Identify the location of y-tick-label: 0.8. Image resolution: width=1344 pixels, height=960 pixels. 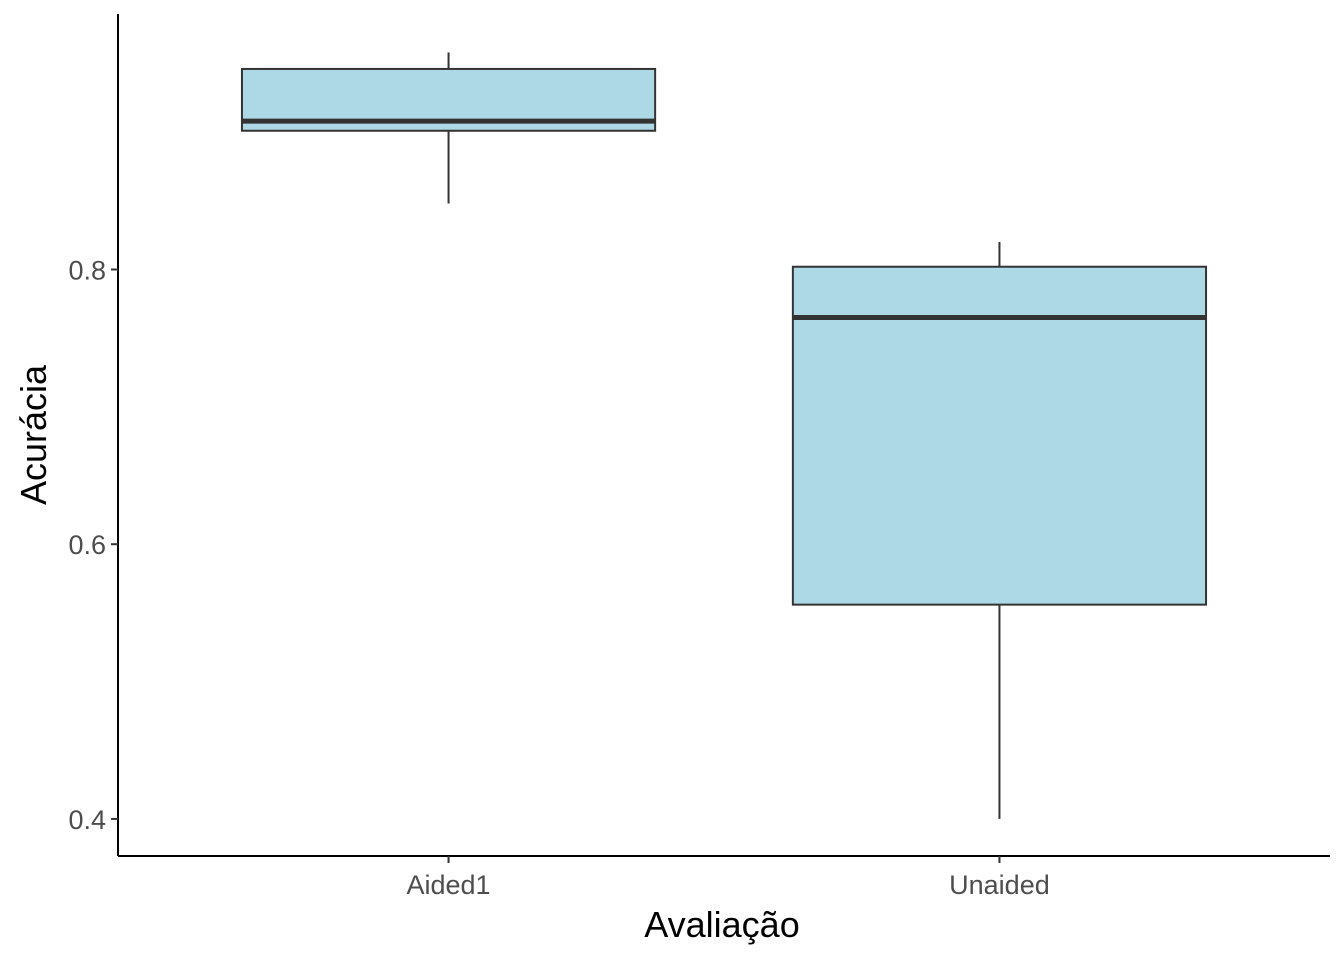
(87, 270).